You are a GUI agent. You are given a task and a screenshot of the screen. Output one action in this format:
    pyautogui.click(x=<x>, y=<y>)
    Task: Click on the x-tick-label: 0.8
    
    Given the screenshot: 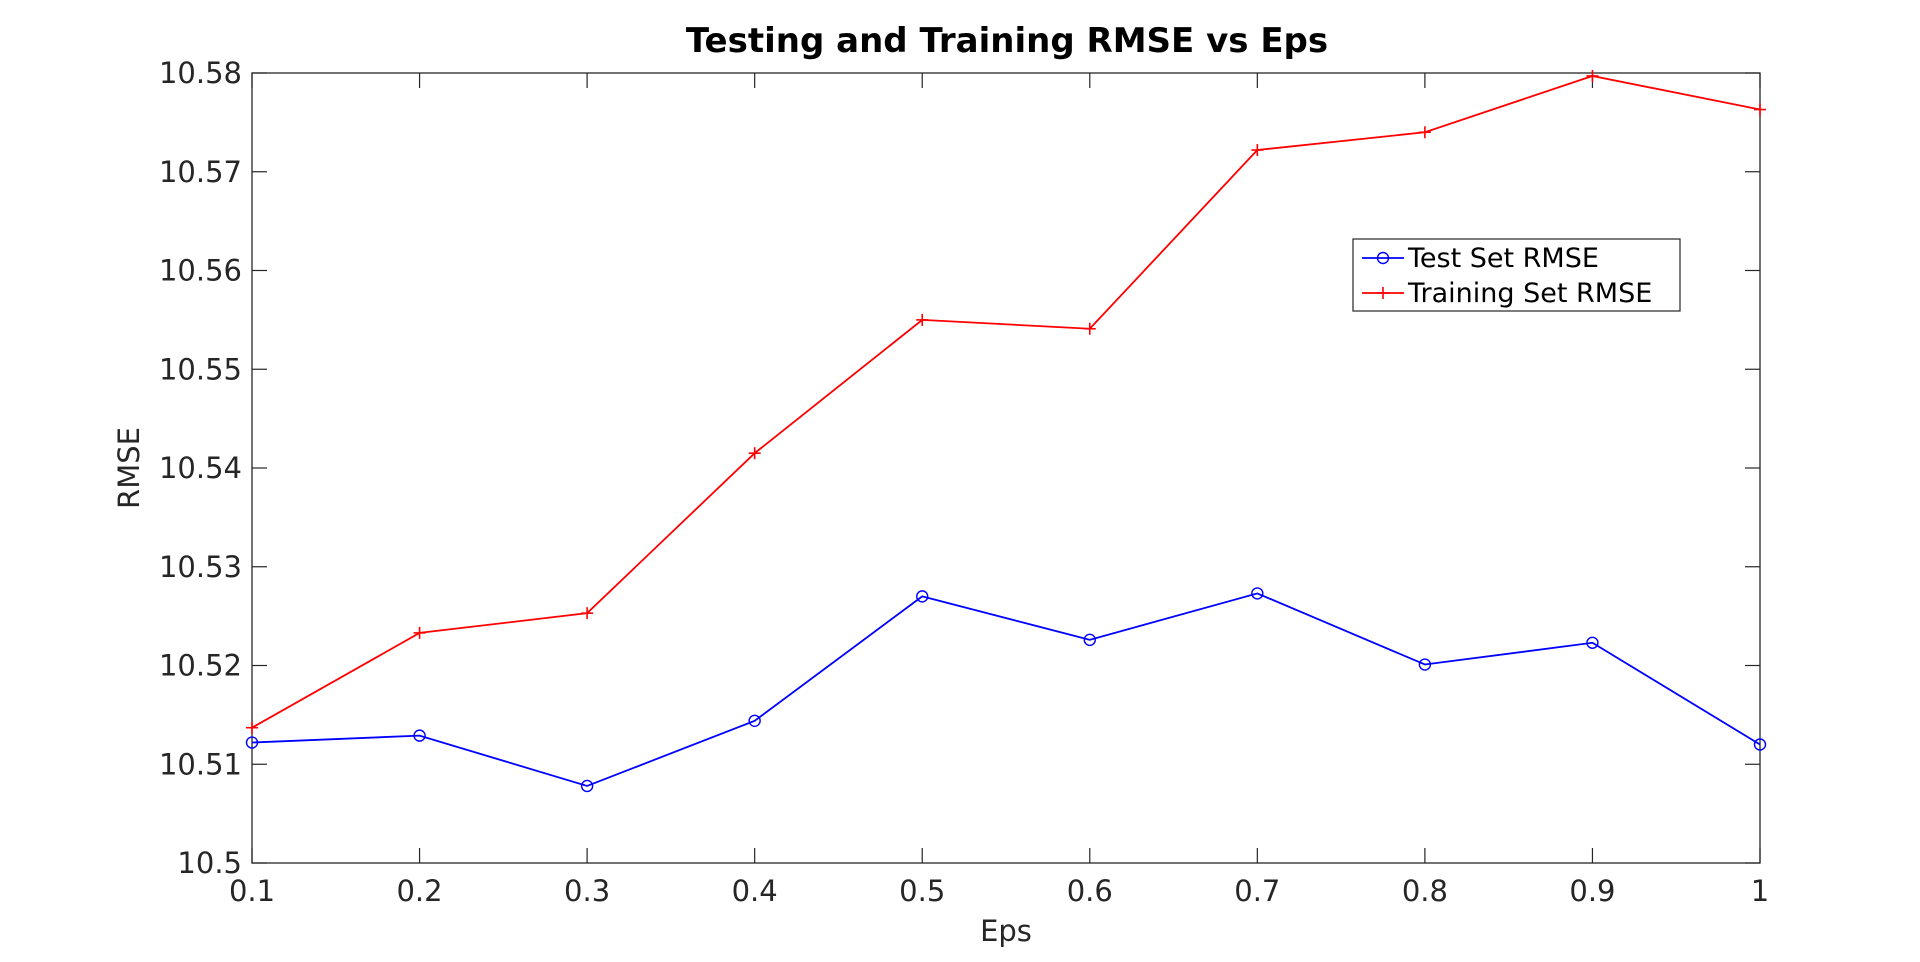 What is the action you would take?
    pyautogui.click(x=1425, y=891)
    